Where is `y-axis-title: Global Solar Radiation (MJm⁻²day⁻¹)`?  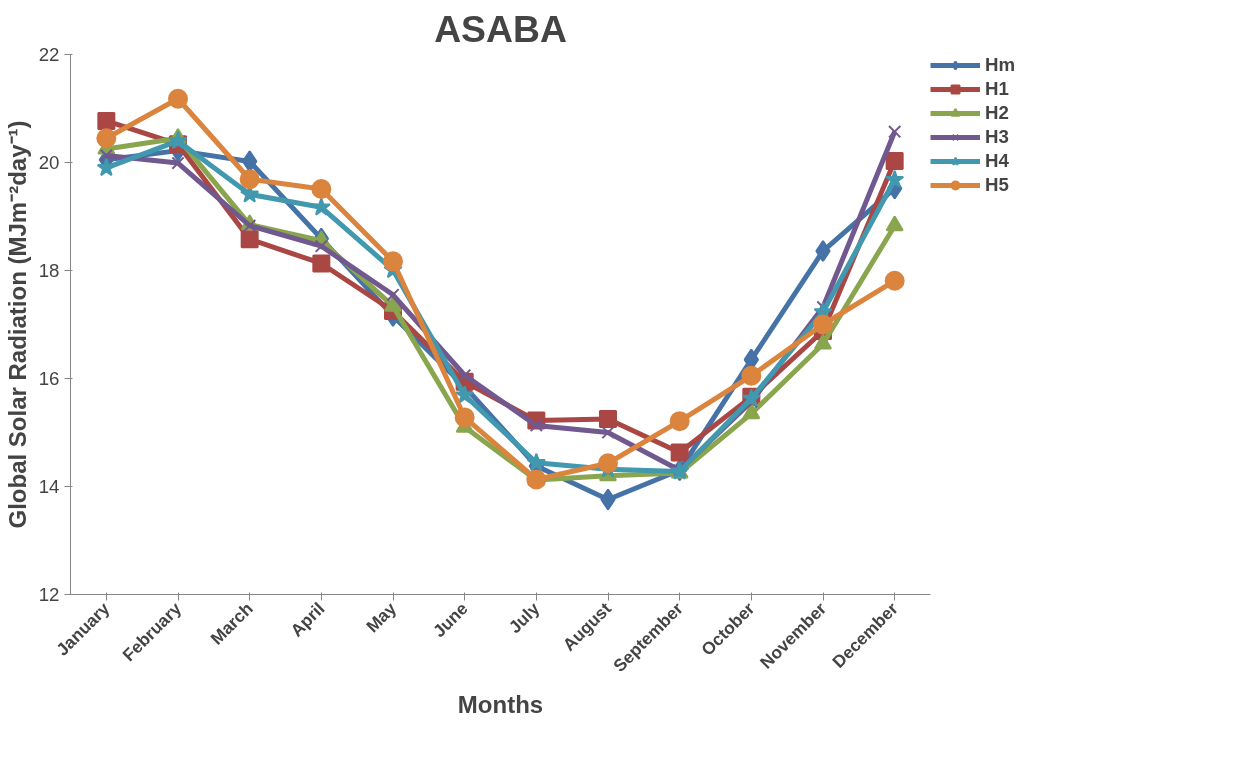
y-axis-title: Global Solar Radiation (MJm⁻²day⁻¹) is located at coordinates (17, 324).